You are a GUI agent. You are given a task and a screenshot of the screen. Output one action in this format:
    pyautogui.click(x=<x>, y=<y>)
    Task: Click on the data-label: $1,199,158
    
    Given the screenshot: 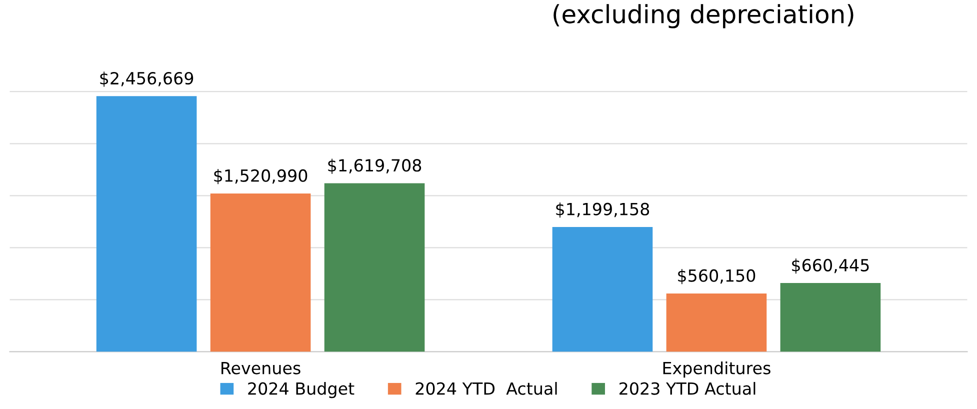 What is the action you would take?
    pyautogui.click(x=603, y=210)
    